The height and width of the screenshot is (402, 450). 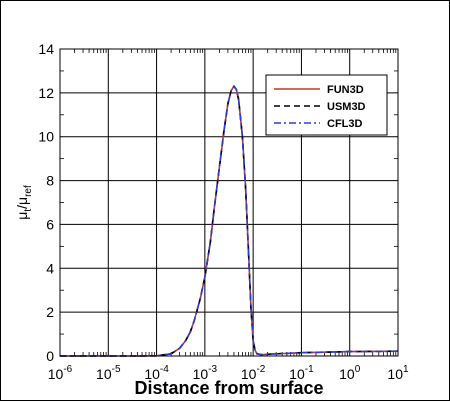 What do you see at coordinates (22, 216) in the screenshot?
I see `y-axis-label-mu-t: μ` at bounding box center [22, 216].